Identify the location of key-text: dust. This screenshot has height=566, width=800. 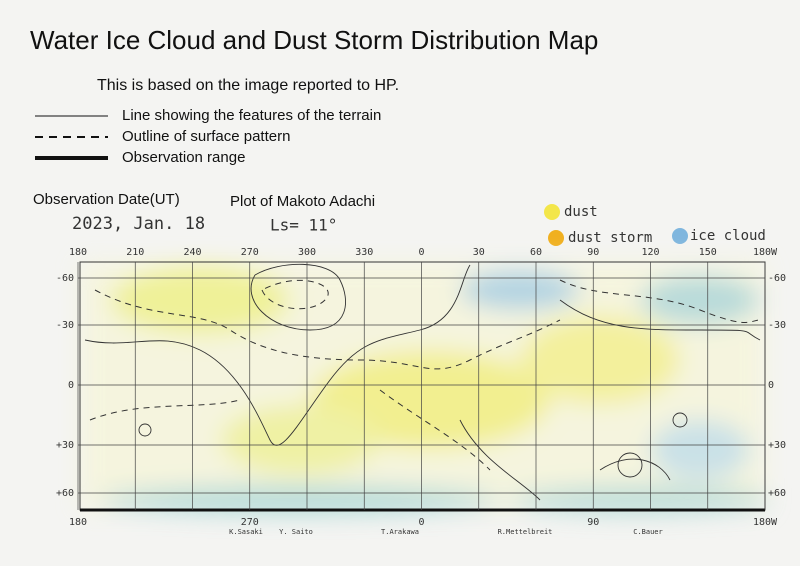
(581, 212).